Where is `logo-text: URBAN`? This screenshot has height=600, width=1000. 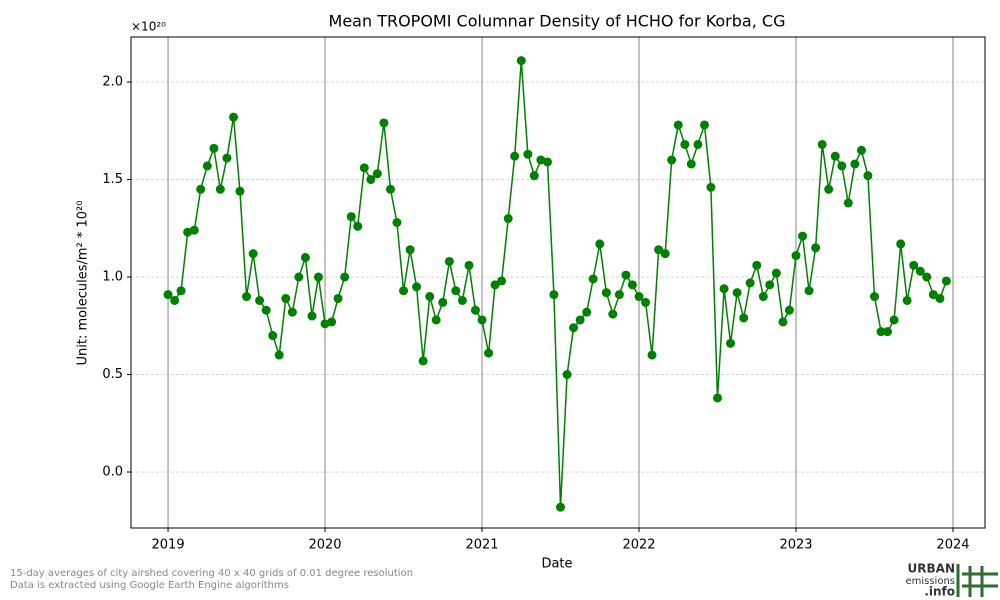
logo-text: URBAN is located at coordinates (931, 569).